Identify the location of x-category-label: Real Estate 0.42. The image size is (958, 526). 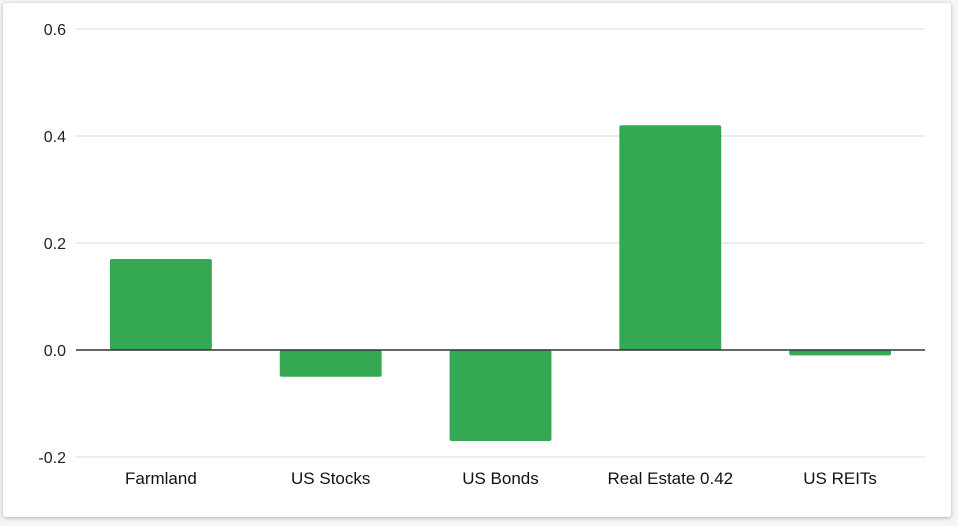
(670, 478).